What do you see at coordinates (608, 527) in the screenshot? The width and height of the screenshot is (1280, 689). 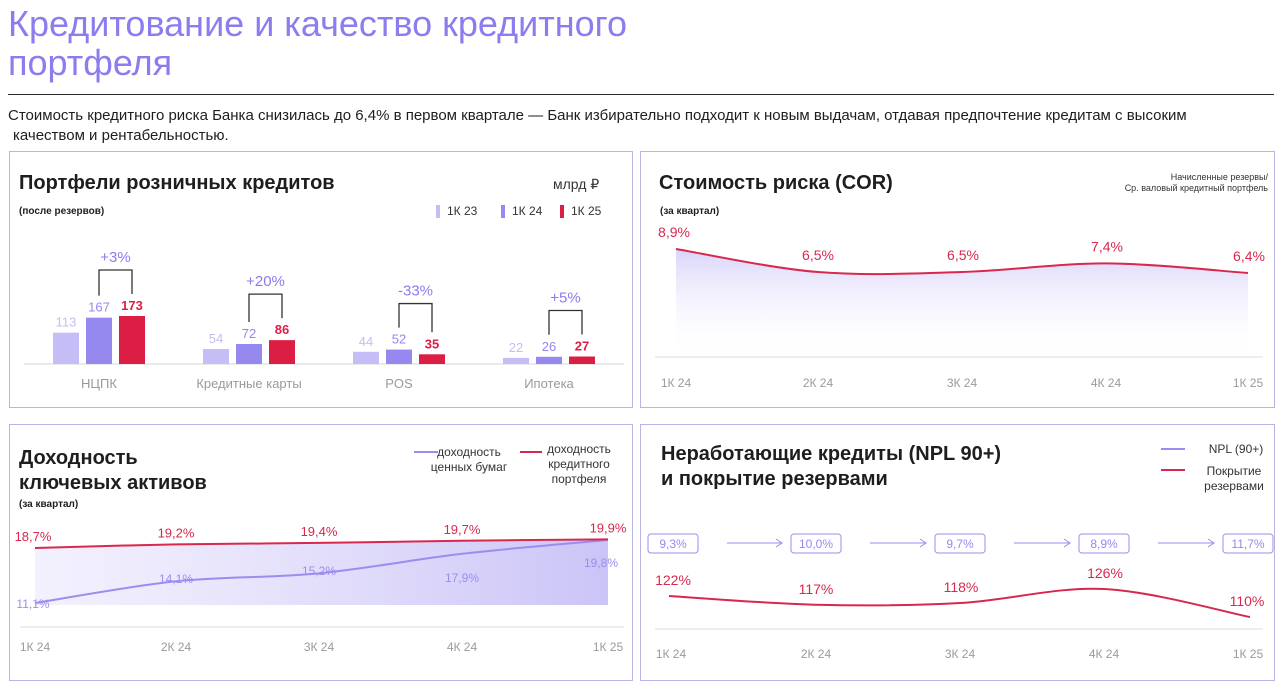 I see `yield-loan-label-4: 19,9%` at bounding box center [608, 527].